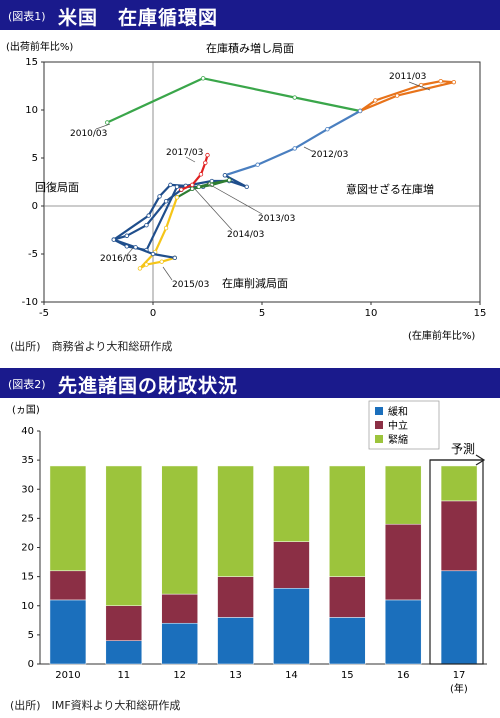 The height and width of the screenshot is (718, 500). Describe the element at coordinates (67, 675) in the screenshot. I see `chart2-x-tick-label: 2010` at that location.